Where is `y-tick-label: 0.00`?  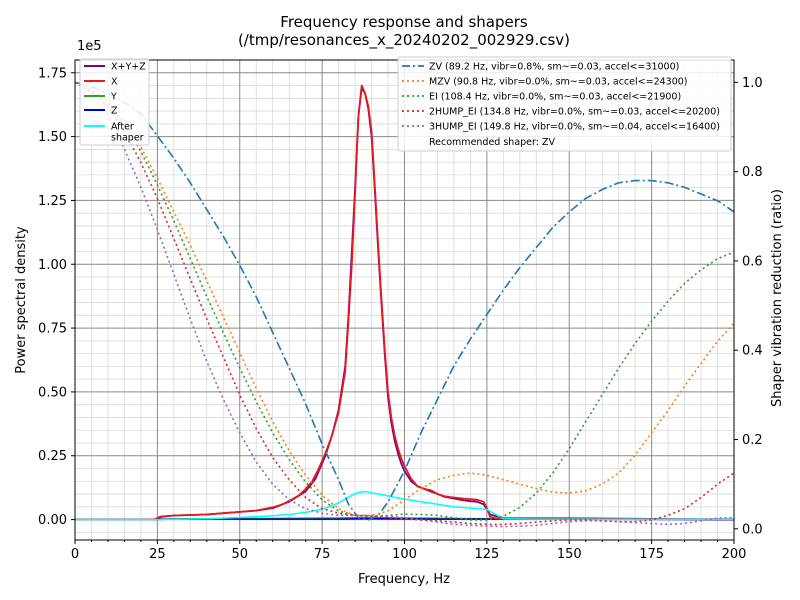 y-tick-label: 0.00 is located at coordinates (52, 520).